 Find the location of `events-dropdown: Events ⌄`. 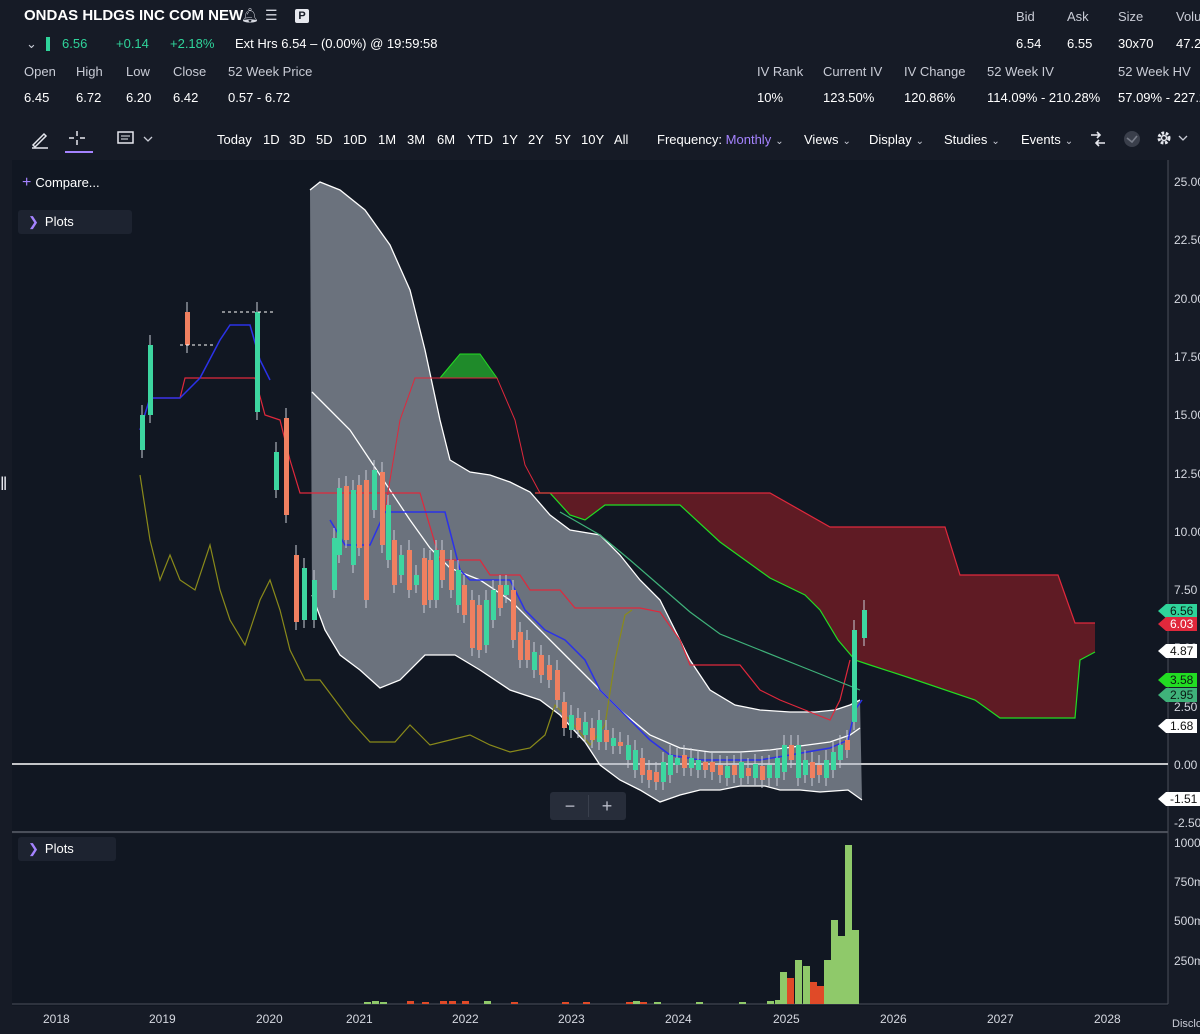

events-dropdown: Events ⌄ is located at coordinates (1047, 139).